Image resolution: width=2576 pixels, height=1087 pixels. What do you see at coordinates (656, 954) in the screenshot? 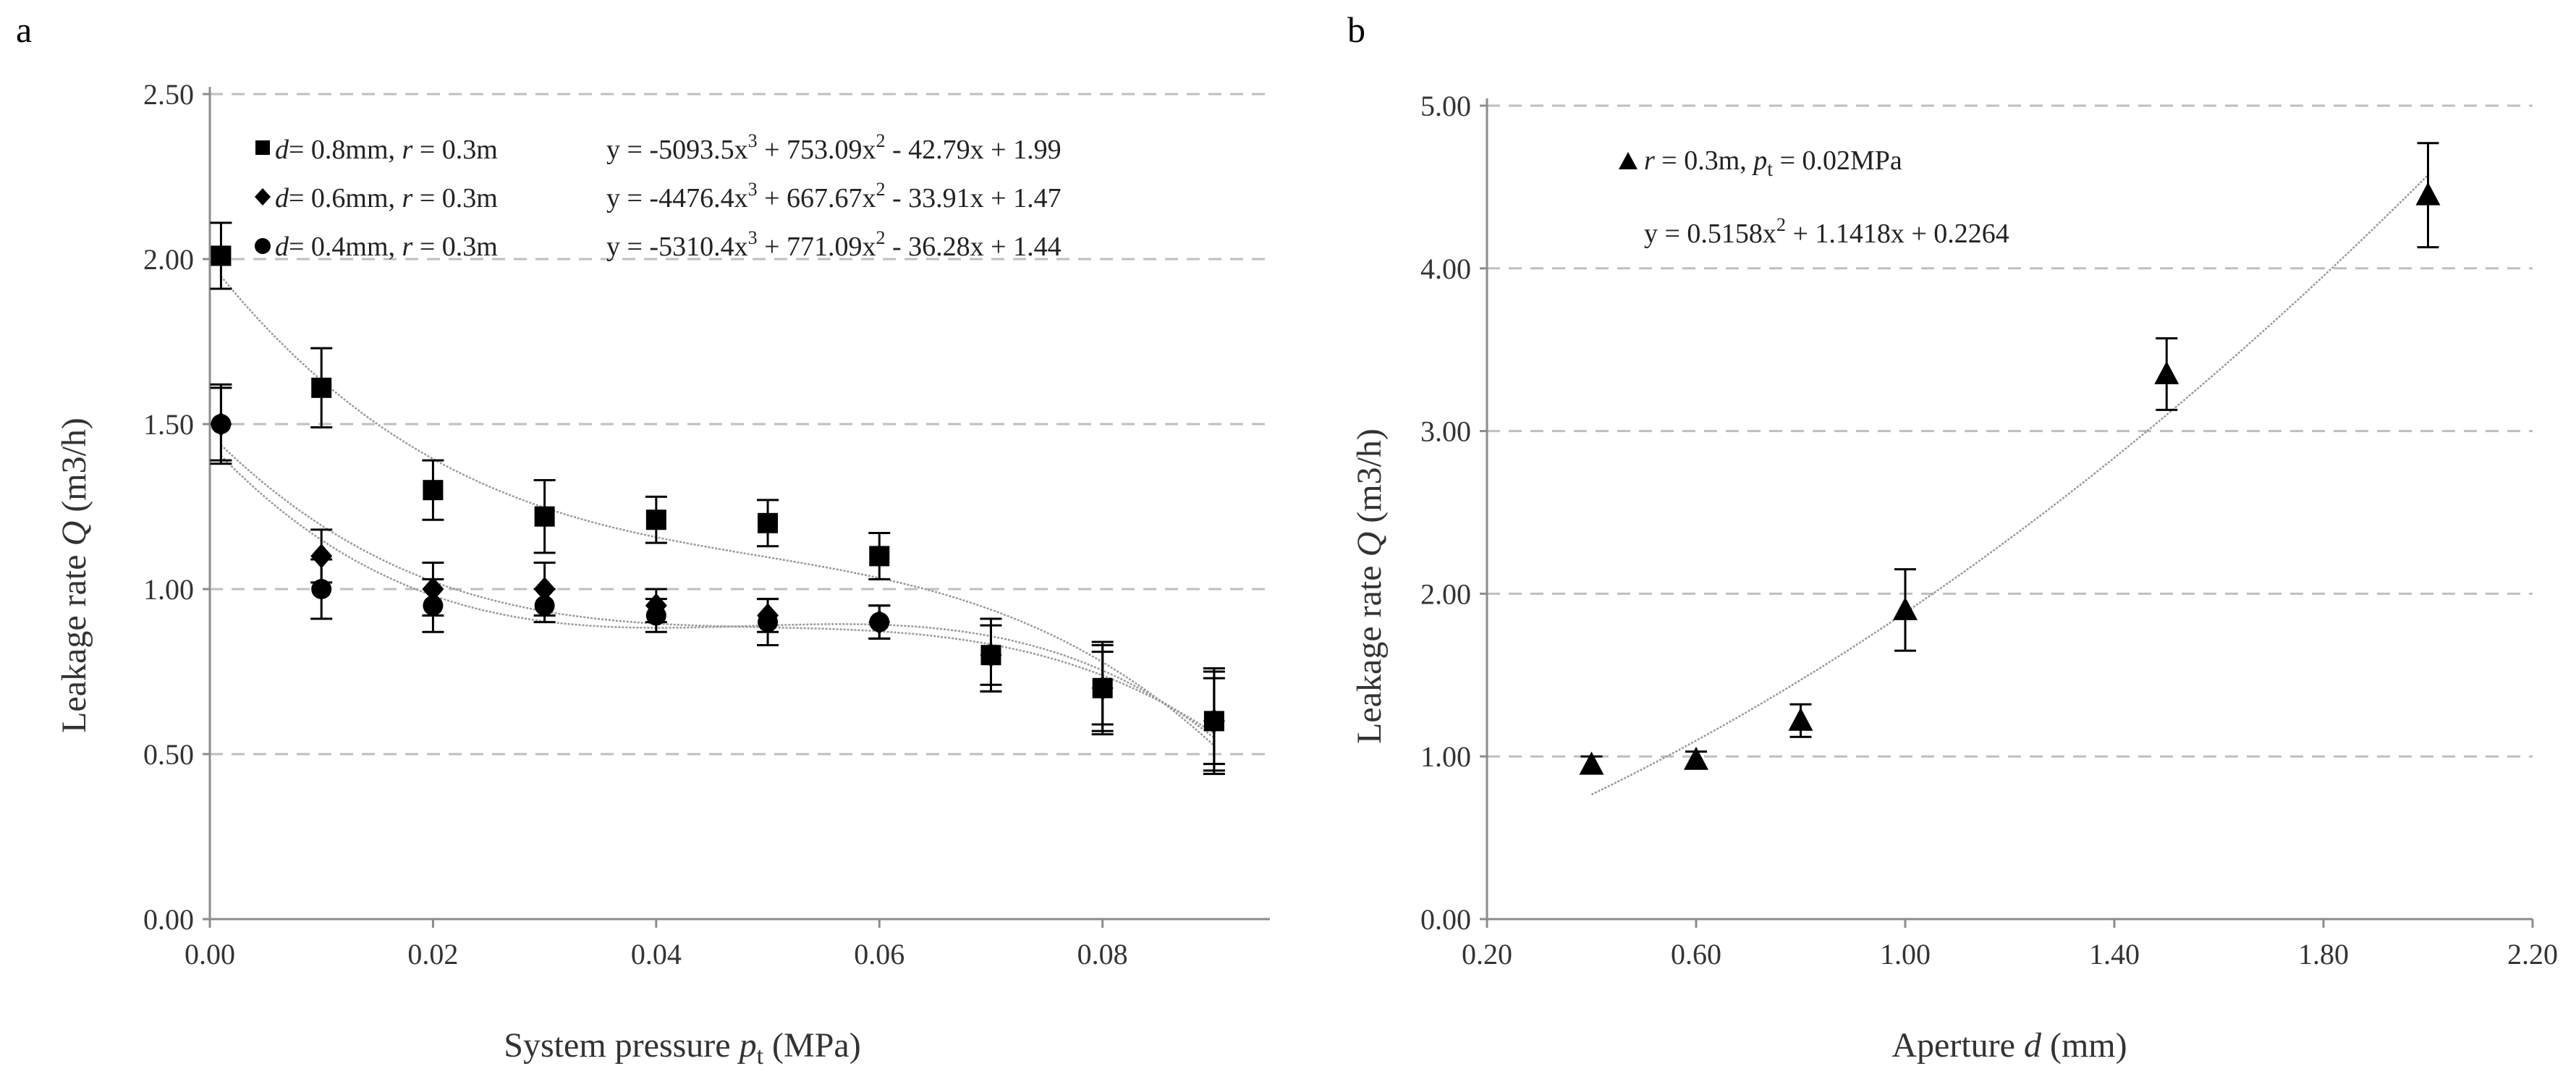
I see `x-tick-label-2: 0.04` at bounding box center [656, 954].